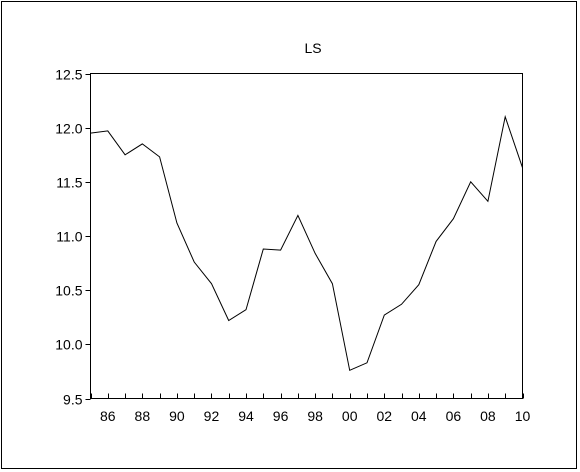  I want to click on x-tick-label: 86, so click(108, 416).